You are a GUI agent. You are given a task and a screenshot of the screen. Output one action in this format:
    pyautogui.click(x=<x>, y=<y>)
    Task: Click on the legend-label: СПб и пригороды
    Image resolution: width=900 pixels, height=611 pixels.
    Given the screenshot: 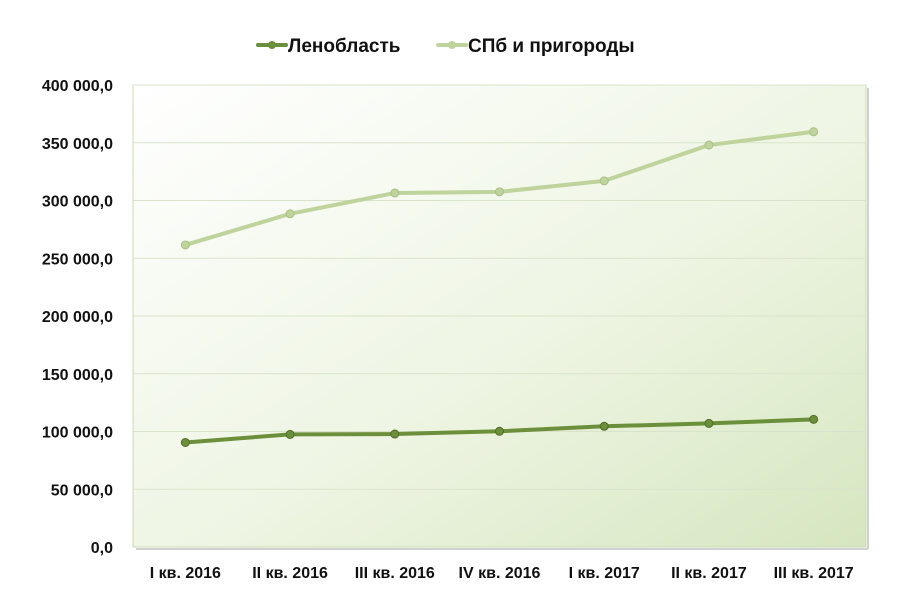 What is the action you would take?
    pyautogui.click(x=551, y=46)
    